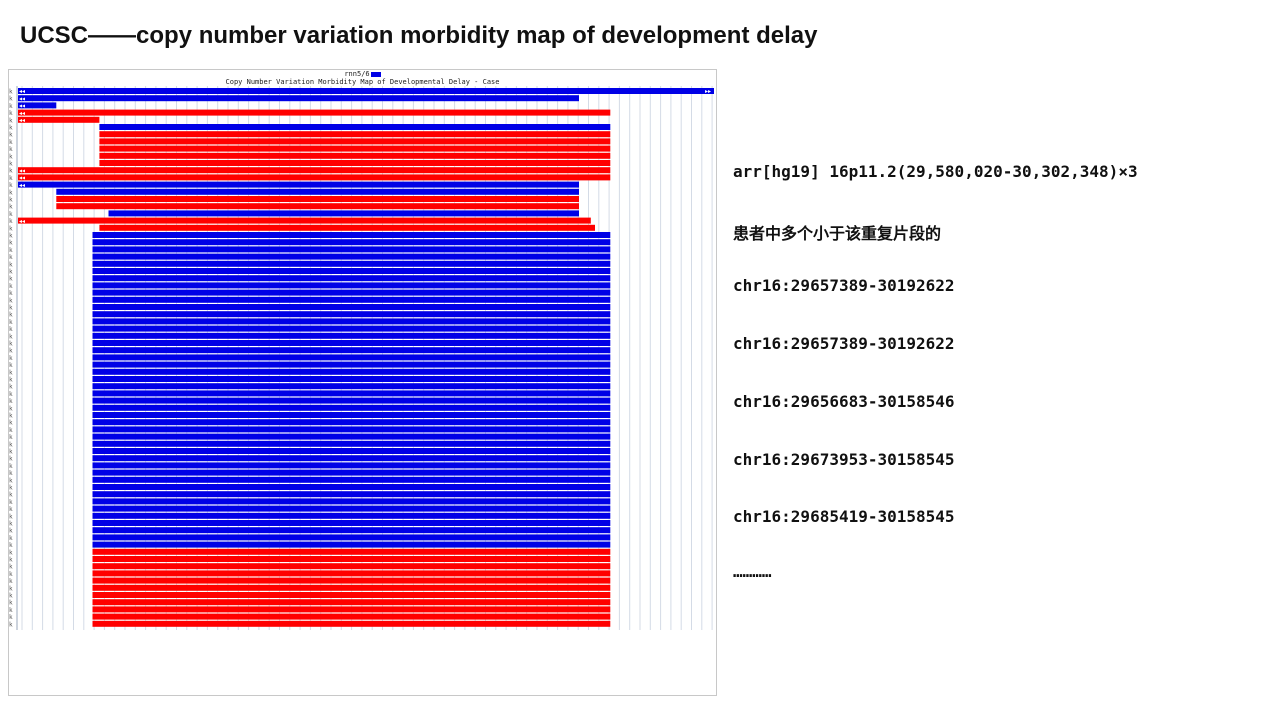 The image size is (1272, 713). What do you see at coordinates (708, 91) in the screenshot?
I see `continues-right-arrow: ▸▸` at bounding box center [708, 91].